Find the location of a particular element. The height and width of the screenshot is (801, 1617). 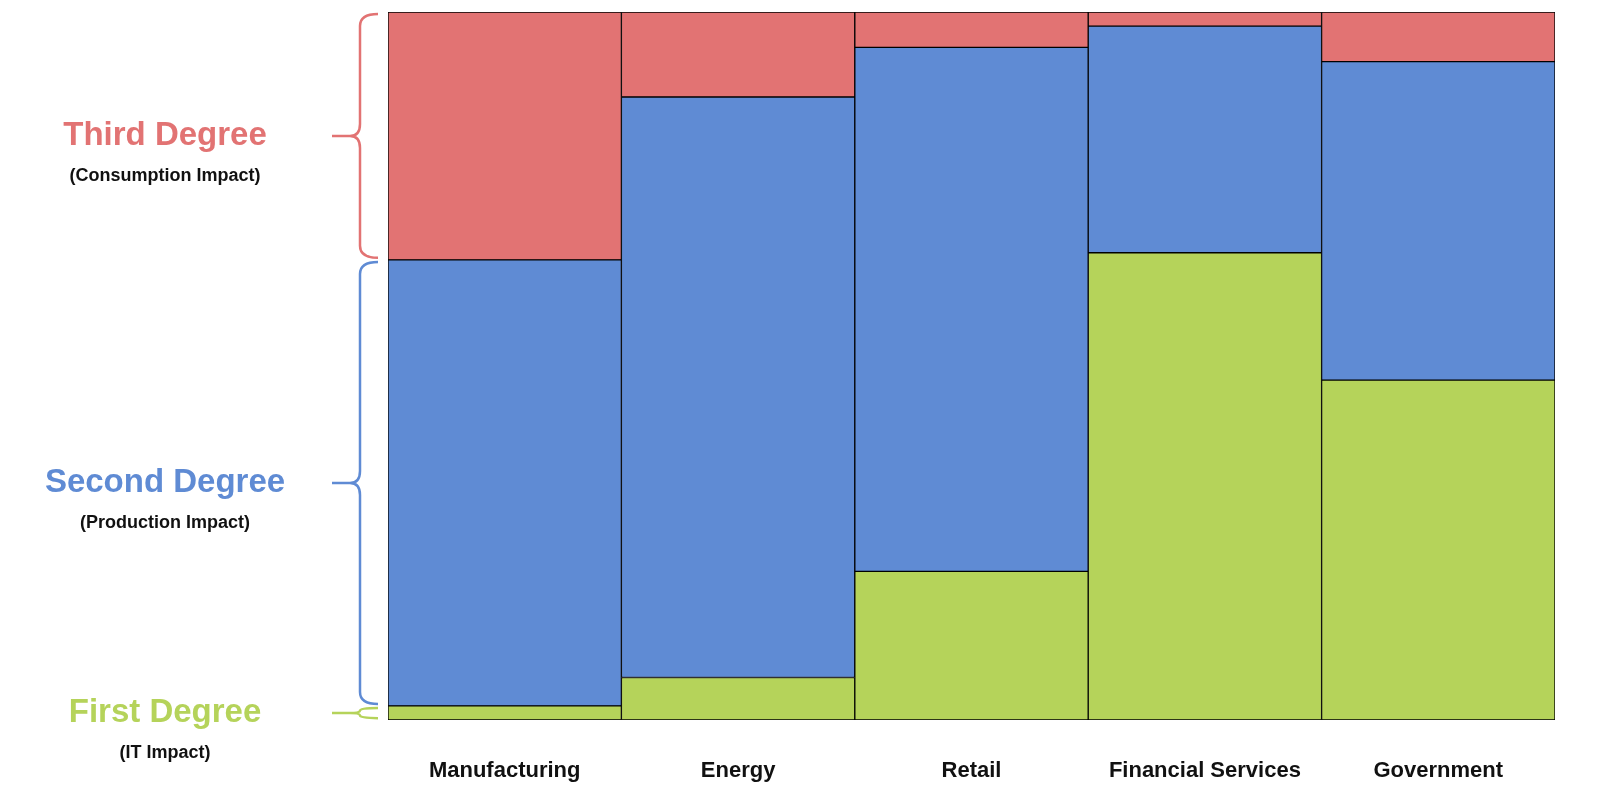

x-tick-label: Energy is located at coordinates (738, 770).